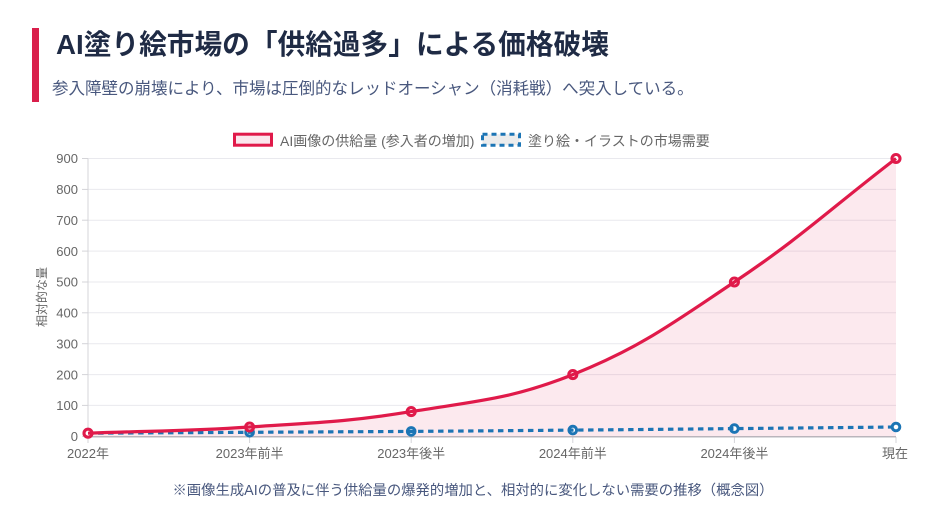  I want to click on svg-text: 2023年前半, so click(250, 453).